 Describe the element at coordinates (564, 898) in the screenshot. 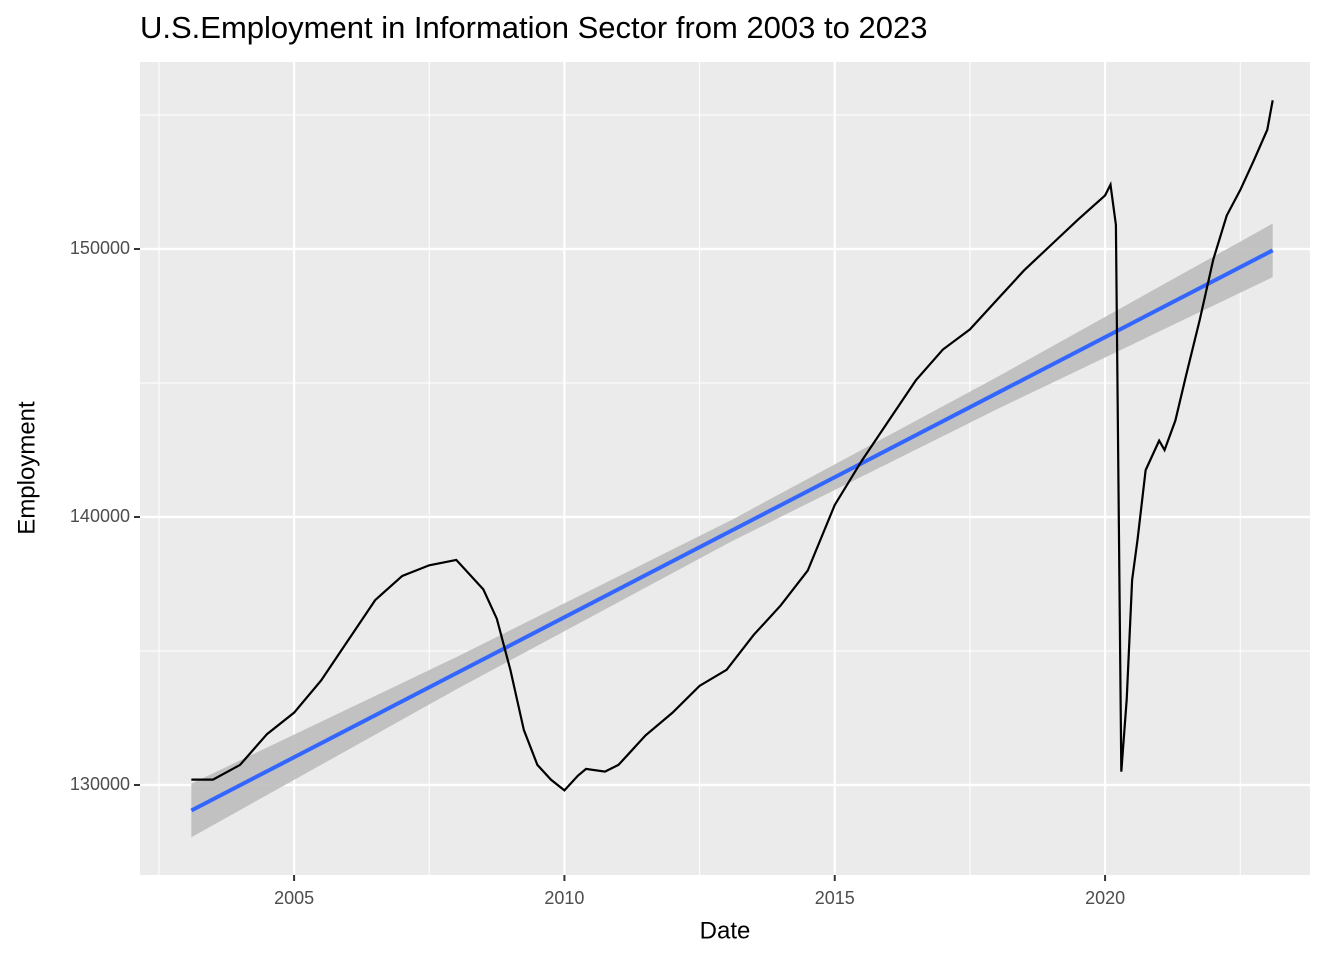

I see `x-tick-label: 2010` at that location.